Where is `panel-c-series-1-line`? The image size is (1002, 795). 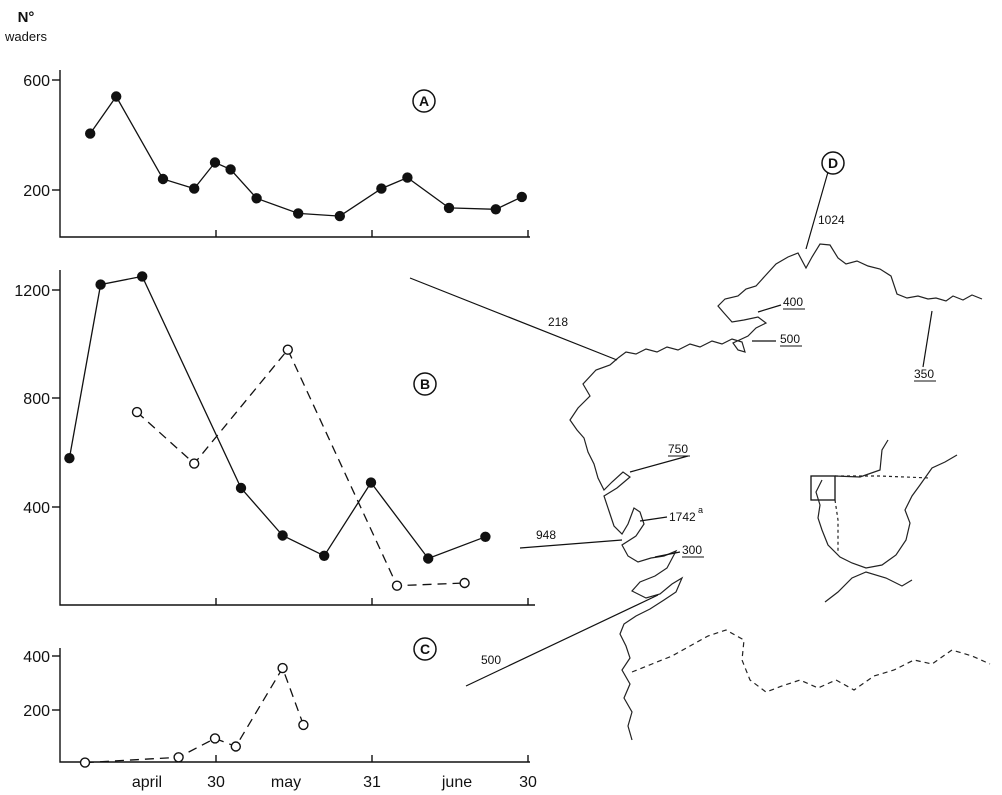 panel-c-series-1-line is located at coordinates (194, 715).